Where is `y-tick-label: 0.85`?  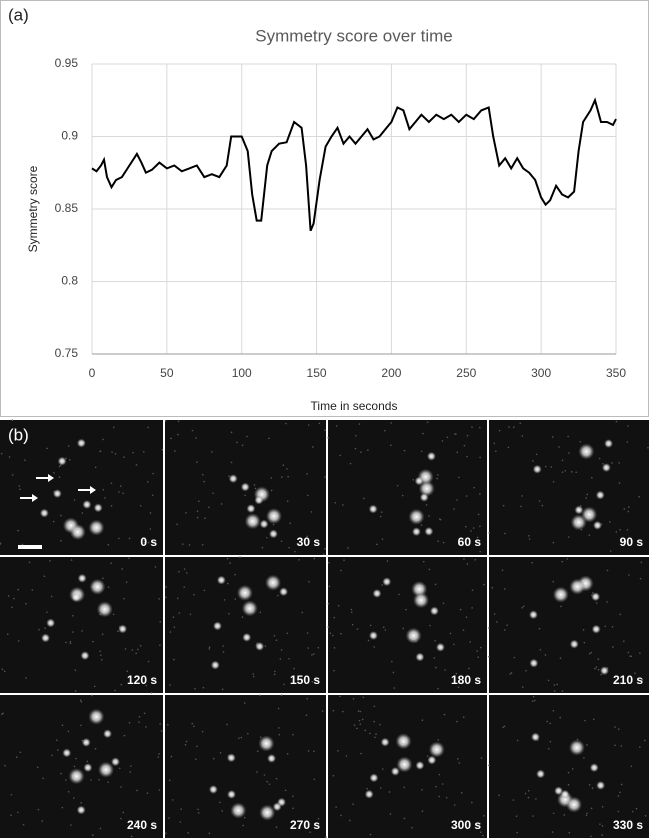
y-tick-label: 0.85 is located at coordinates (67, 208).